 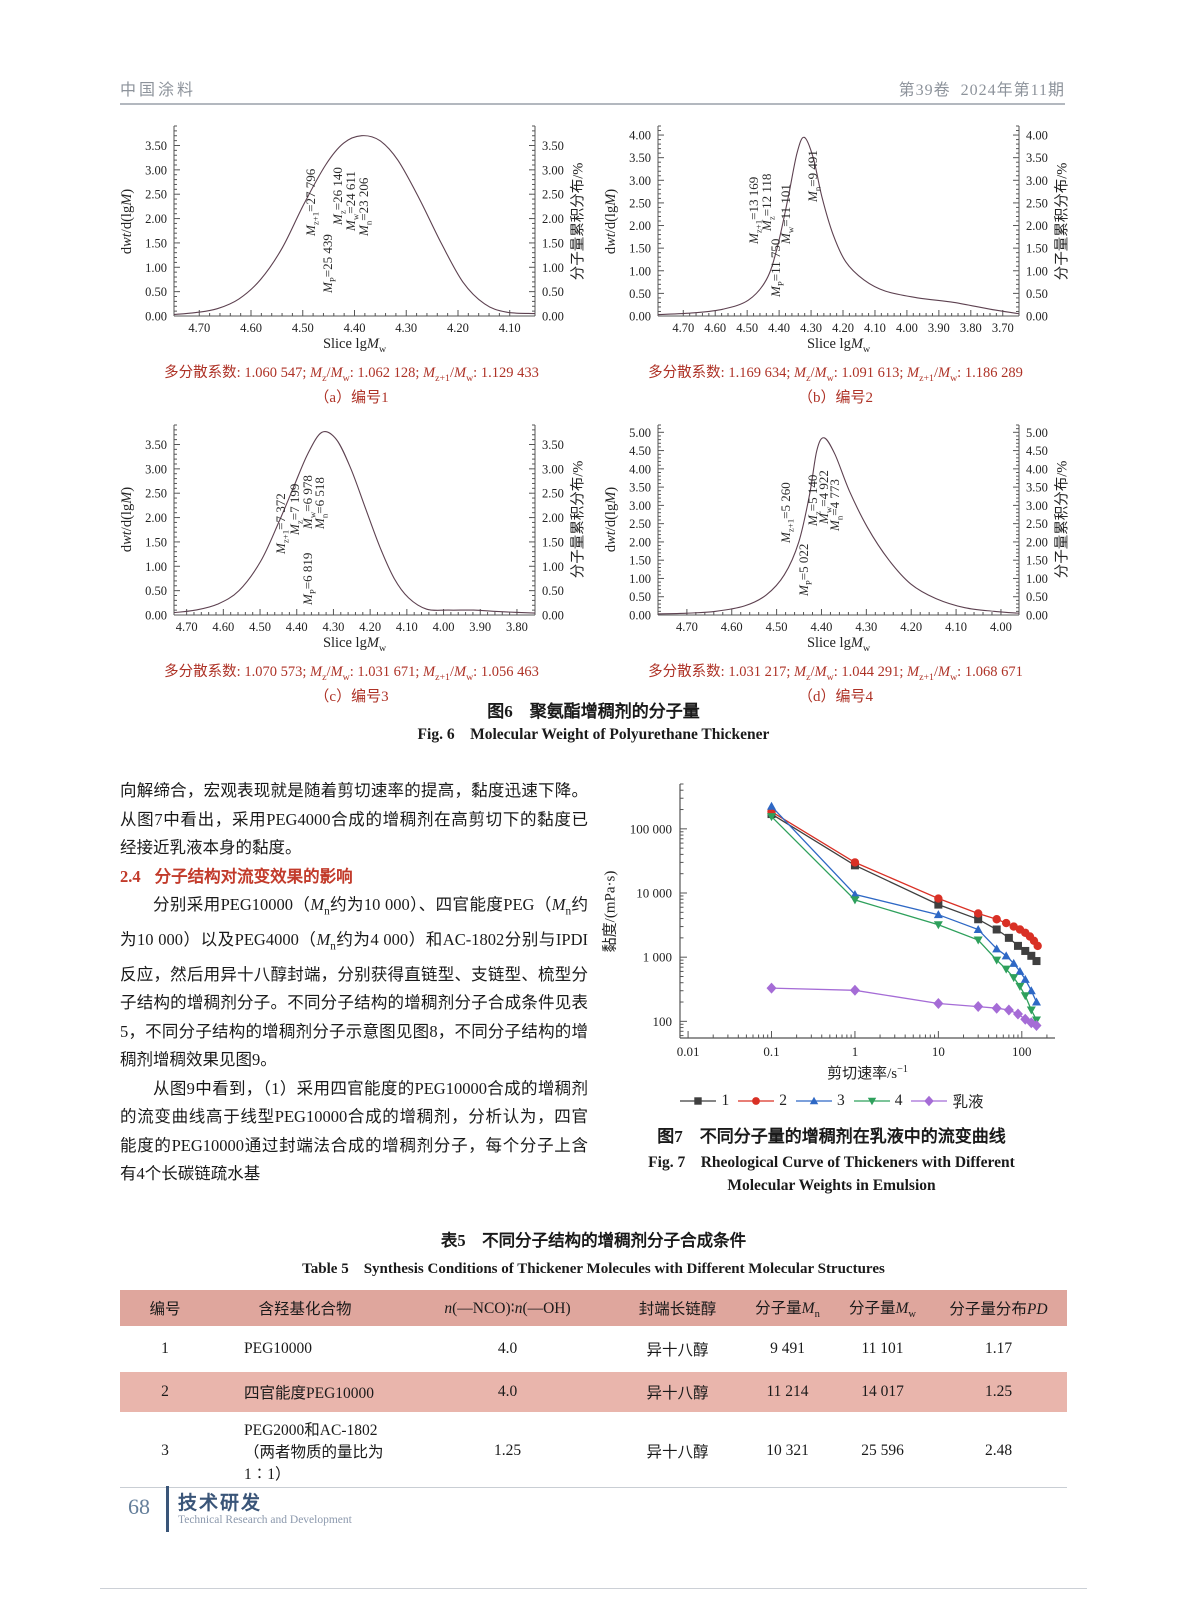 I want to click on table-cell: 10 321, so click(x=787, y=1450).